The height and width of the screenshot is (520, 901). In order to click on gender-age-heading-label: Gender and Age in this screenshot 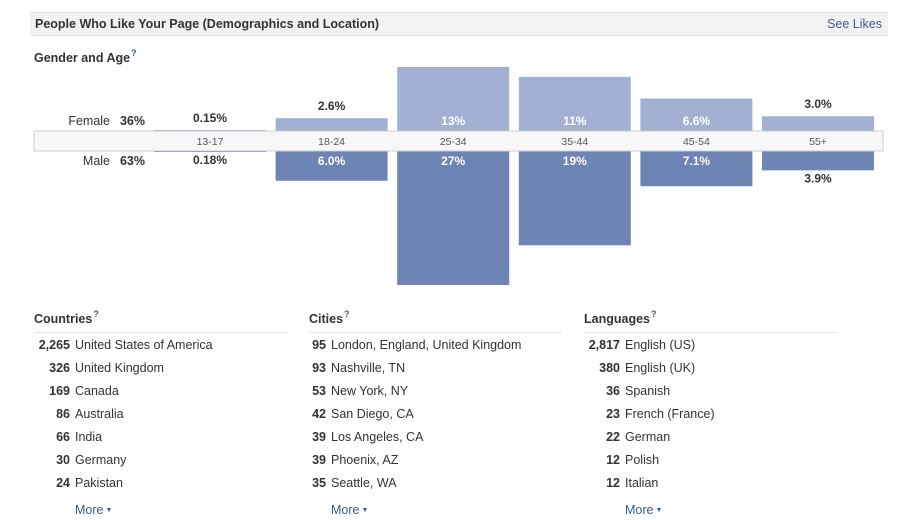, I will do `click(82, 58)`.